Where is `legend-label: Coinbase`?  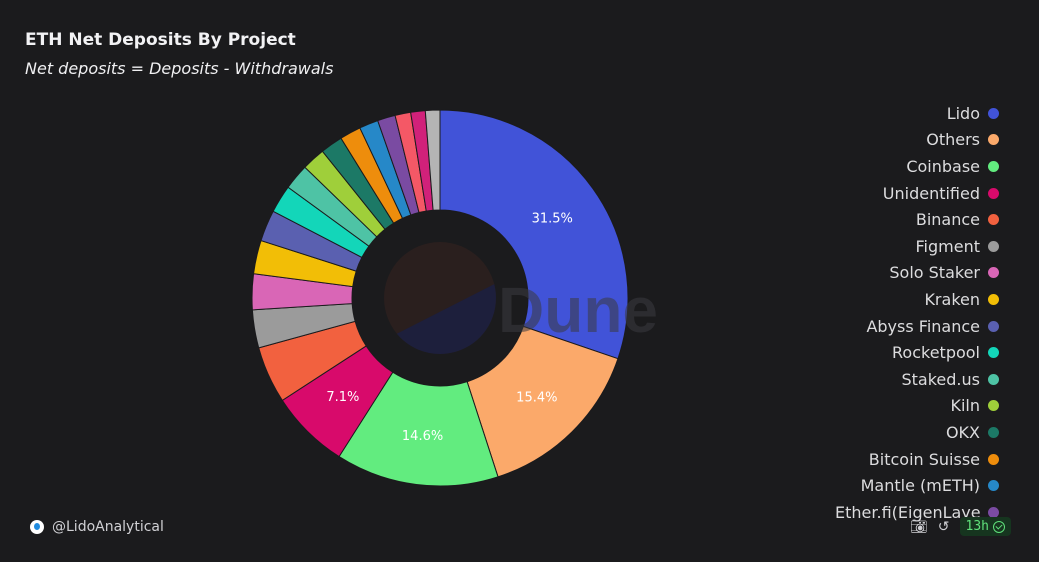
legend-label: Coinbase is located at coordinates (943, 166).